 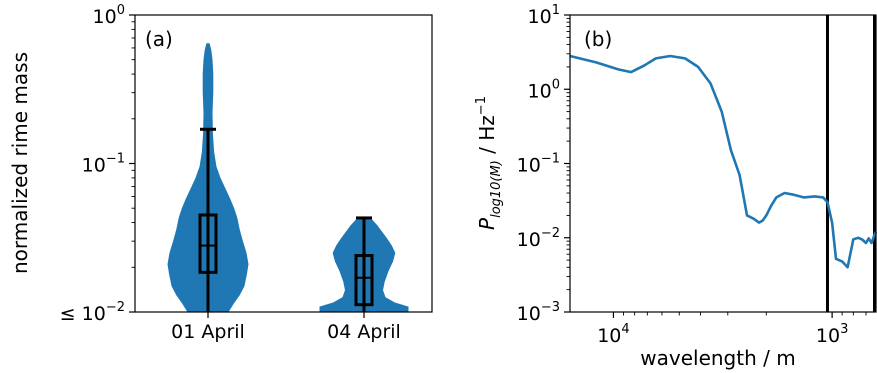 I want to click on y-tick-label-2-exp: −2, so click(x=115, y=307).